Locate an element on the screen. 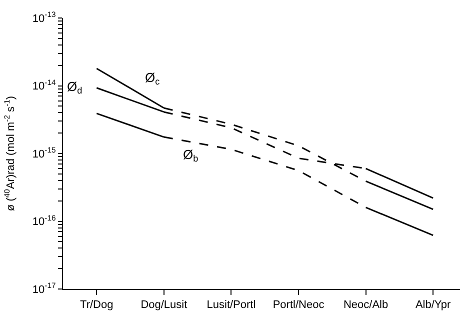 The width and height of the screenshot is (474, 321). series-label: Ø$_{c}$ is located at coordinates (152, 78).